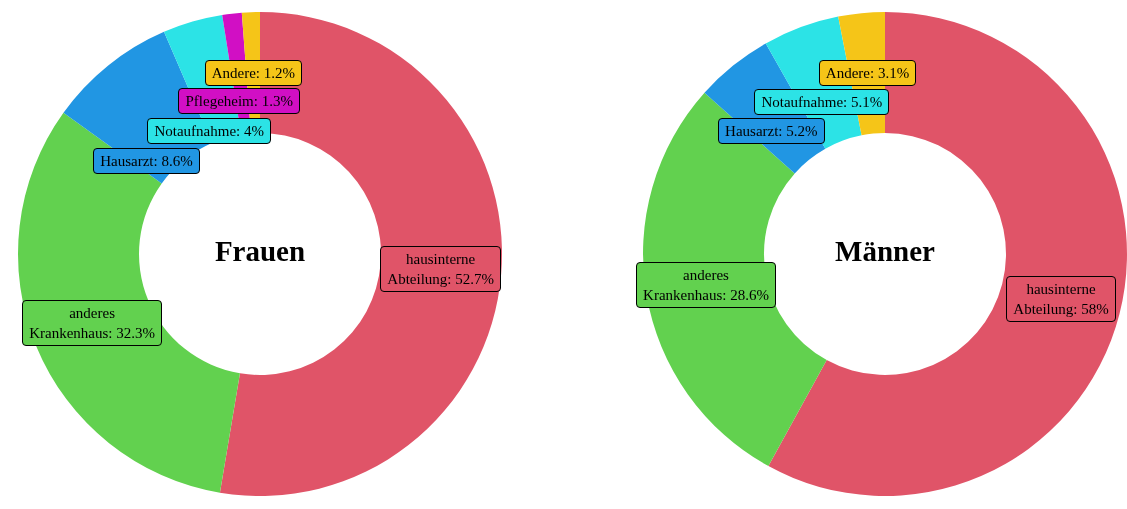  What do you see at coordinates (441, 269) in the screenshot?
I see `slice-label: hausinterne Abteilung: 52.7%` at bounding box center [441, 269].